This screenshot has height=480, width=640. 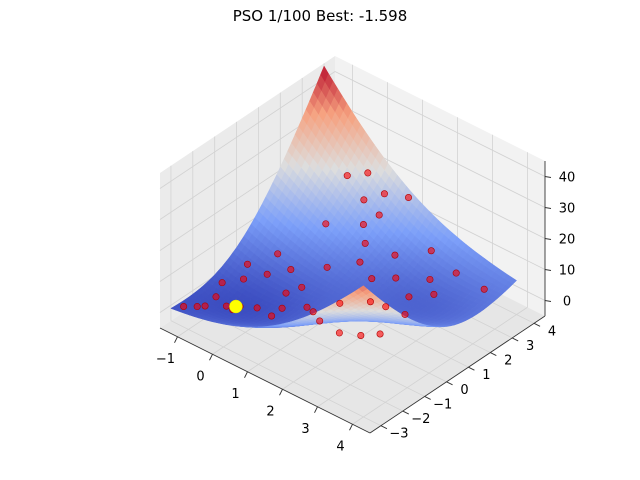 What do you see at coordinates (235, 394) in the screenshot?
I see `x-tick-label: 1` at bounding box center [235, 394].